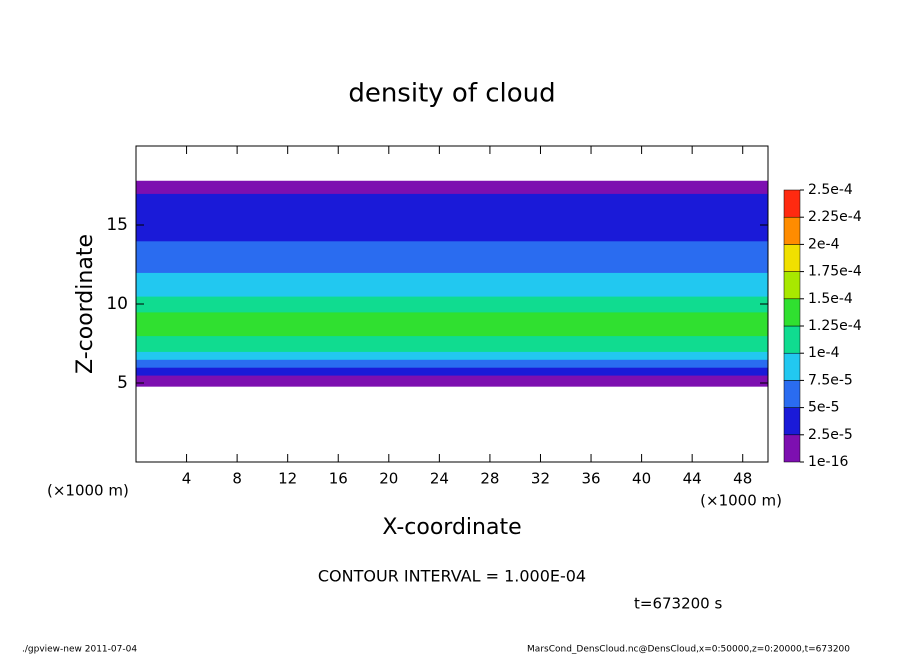 The image size is (904, 654). Describe the element at coordinates (824, 353) in the screenshot. I see `colorbar-label: 1e-4` at that location.